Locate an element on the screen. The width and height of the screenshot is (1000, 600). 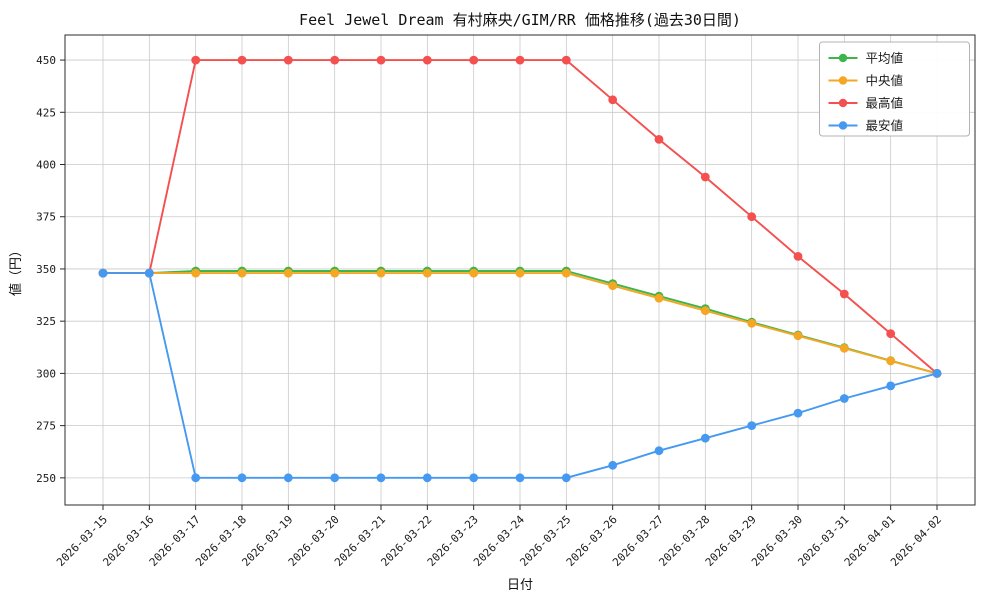
legend-marker-median is located at coordinates (843, 80).